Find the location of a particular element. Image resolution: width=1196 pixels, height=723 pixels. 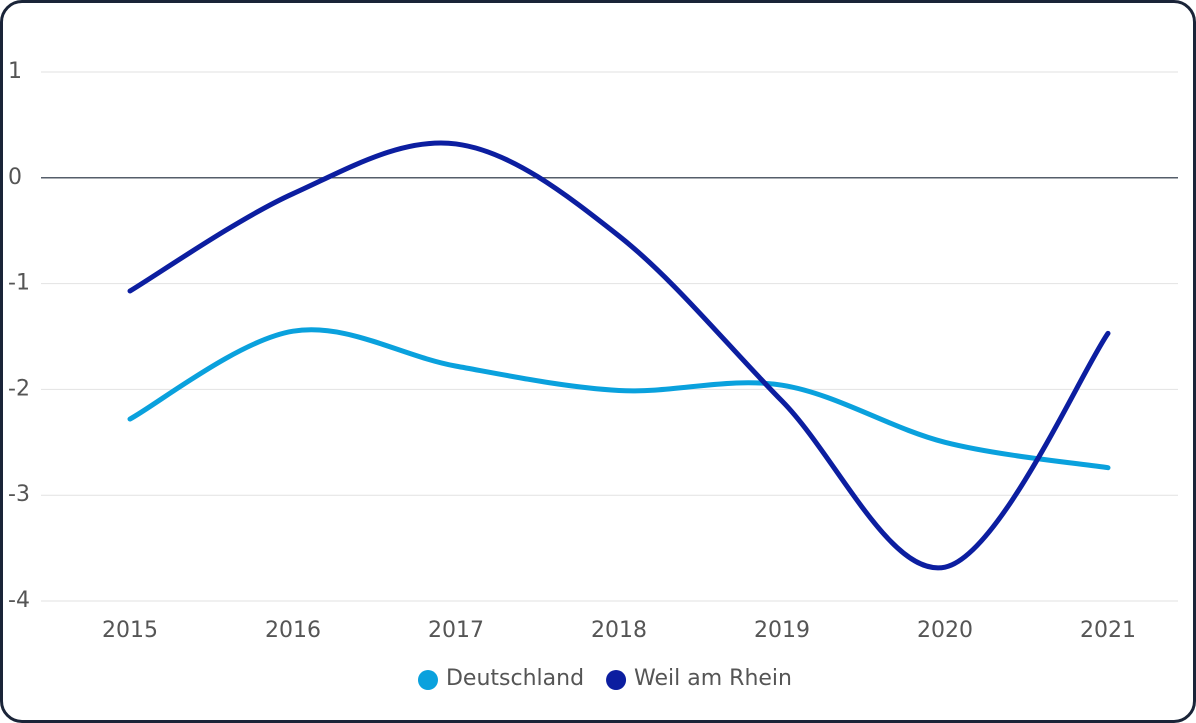

legend-label: Weil am Rhein is located at coordinates (713, 678).